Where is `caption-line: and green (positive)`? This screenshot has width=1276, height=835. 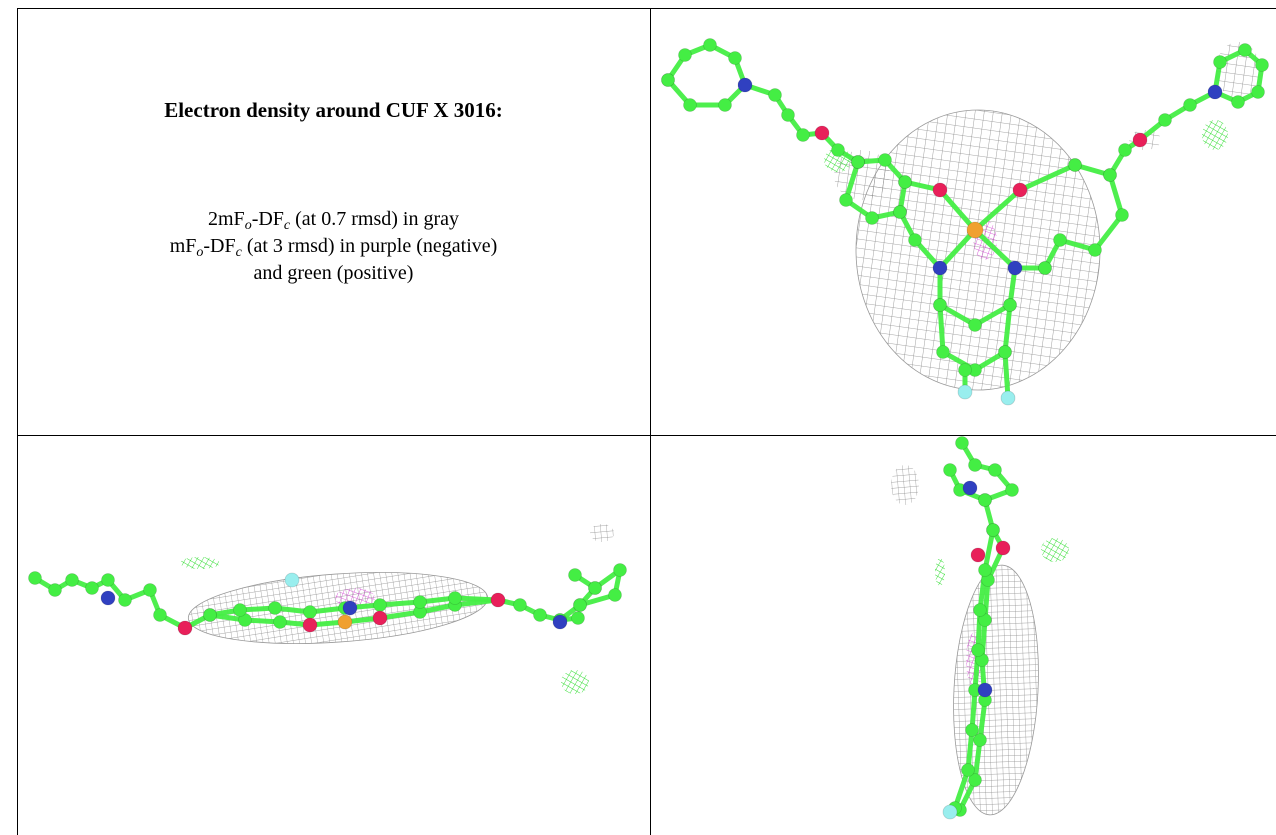
caption-line: and green (positive) is located at coordinates (333, 273).